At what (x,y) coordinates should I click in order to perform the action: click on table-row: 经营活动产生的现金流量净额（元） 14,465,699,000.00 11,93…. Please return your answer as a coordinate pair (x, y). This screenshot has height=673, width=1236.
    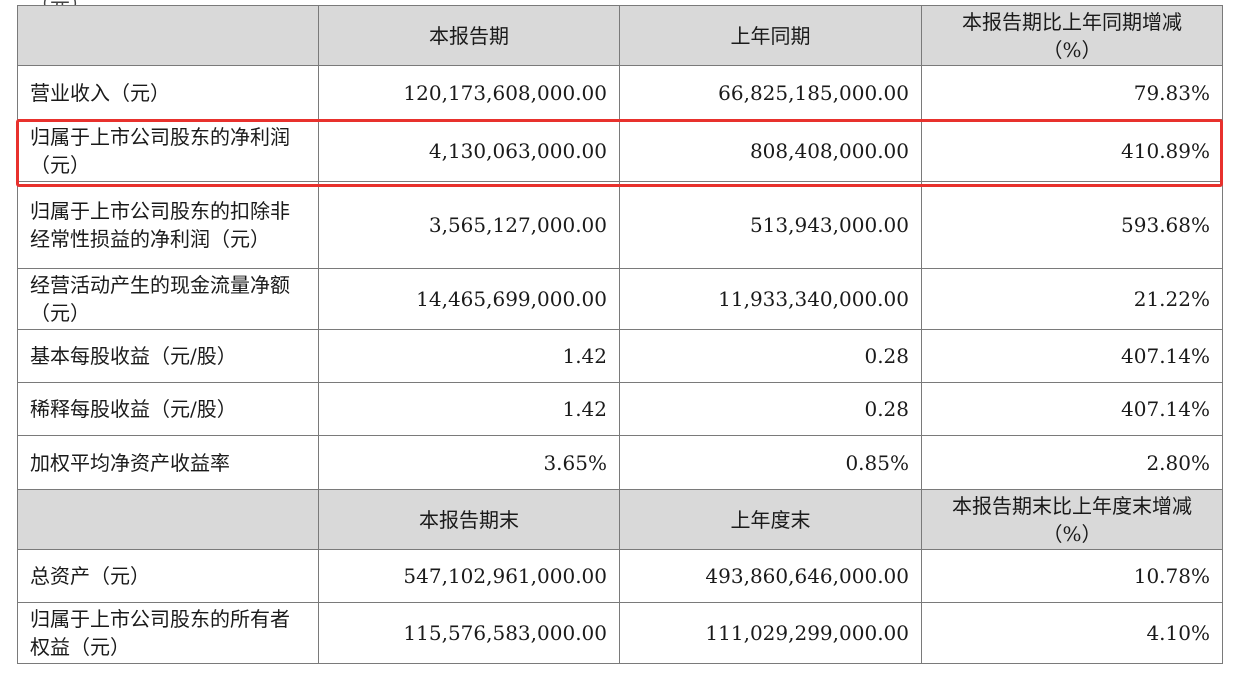
    Looking at the image, I should click on (620, 299).